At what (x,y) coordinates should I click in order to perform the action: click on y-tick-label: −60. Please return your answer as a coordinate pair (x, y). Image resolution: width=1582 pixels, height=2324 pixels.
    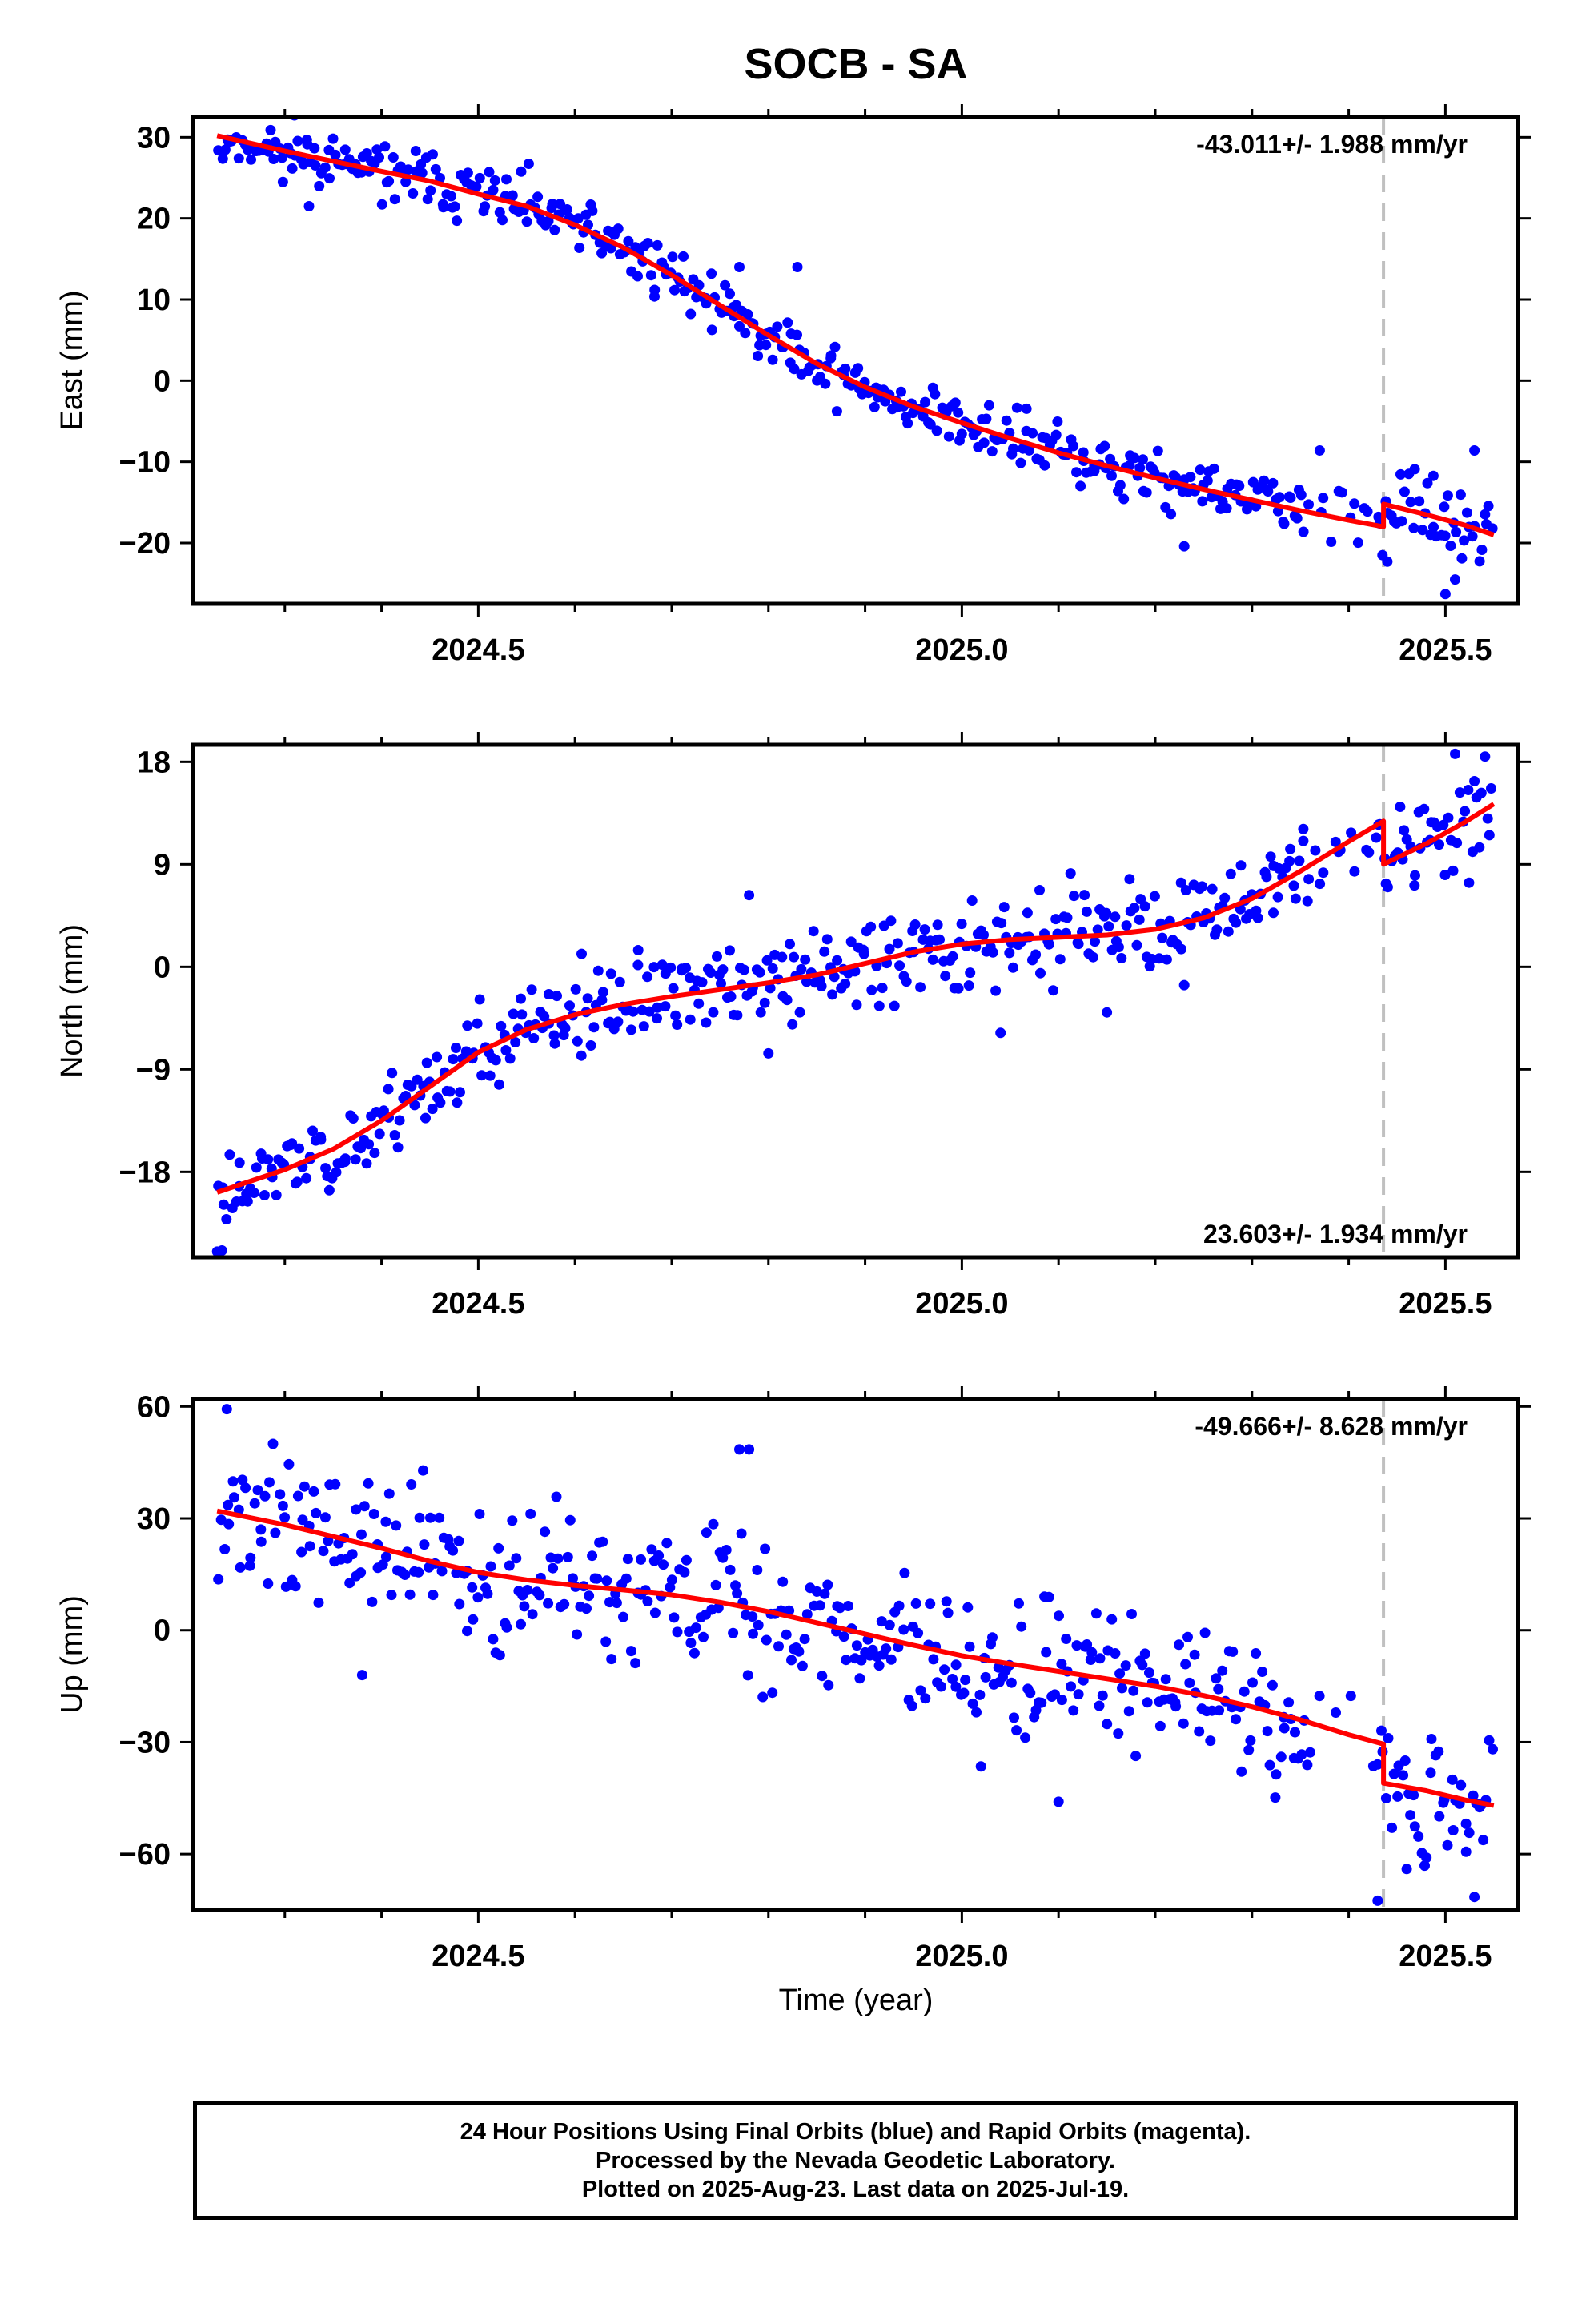
    Looking at the image, I should click on (145, 1855).